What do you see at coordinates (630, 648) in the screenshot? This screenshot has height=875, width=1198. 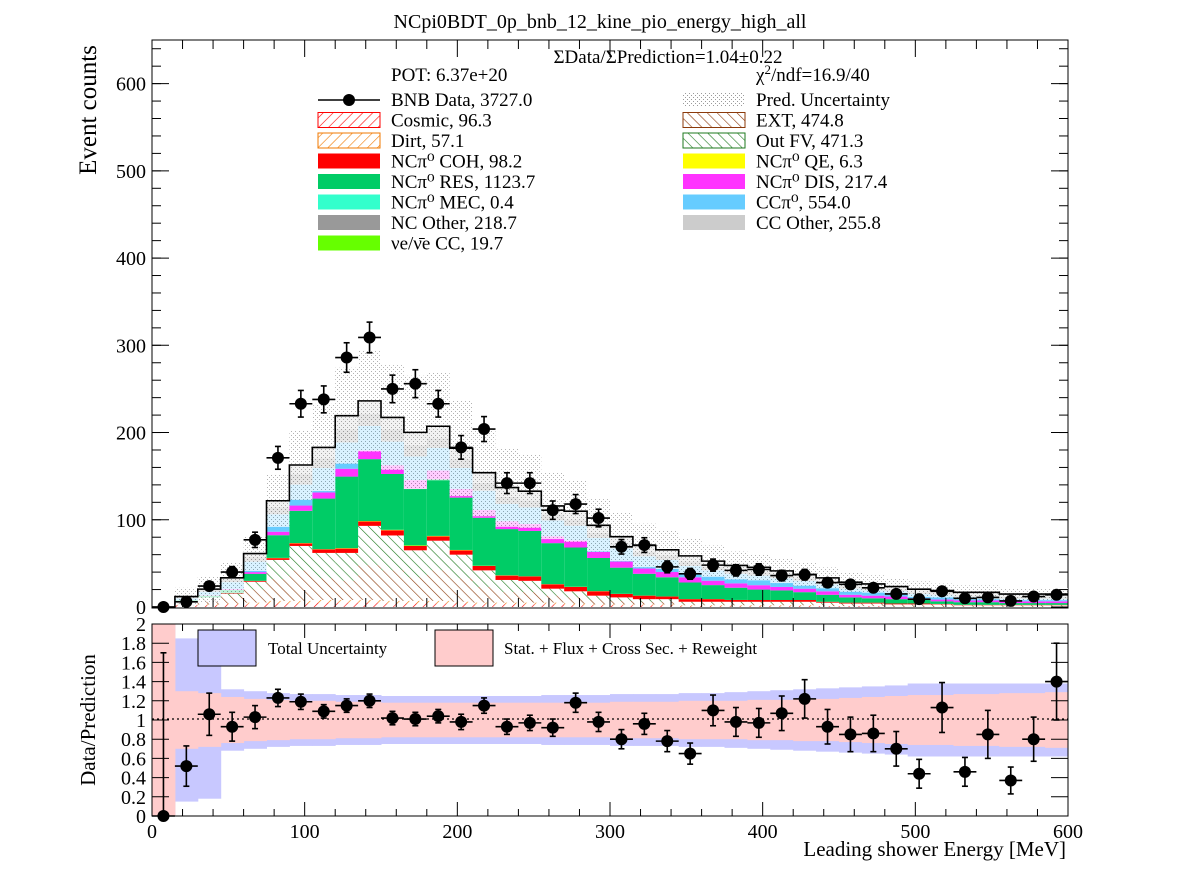 I see `ratio-legend-label: Stat. + Flux + Cross Sec. + Reweight` at bounding box center [630, 648].